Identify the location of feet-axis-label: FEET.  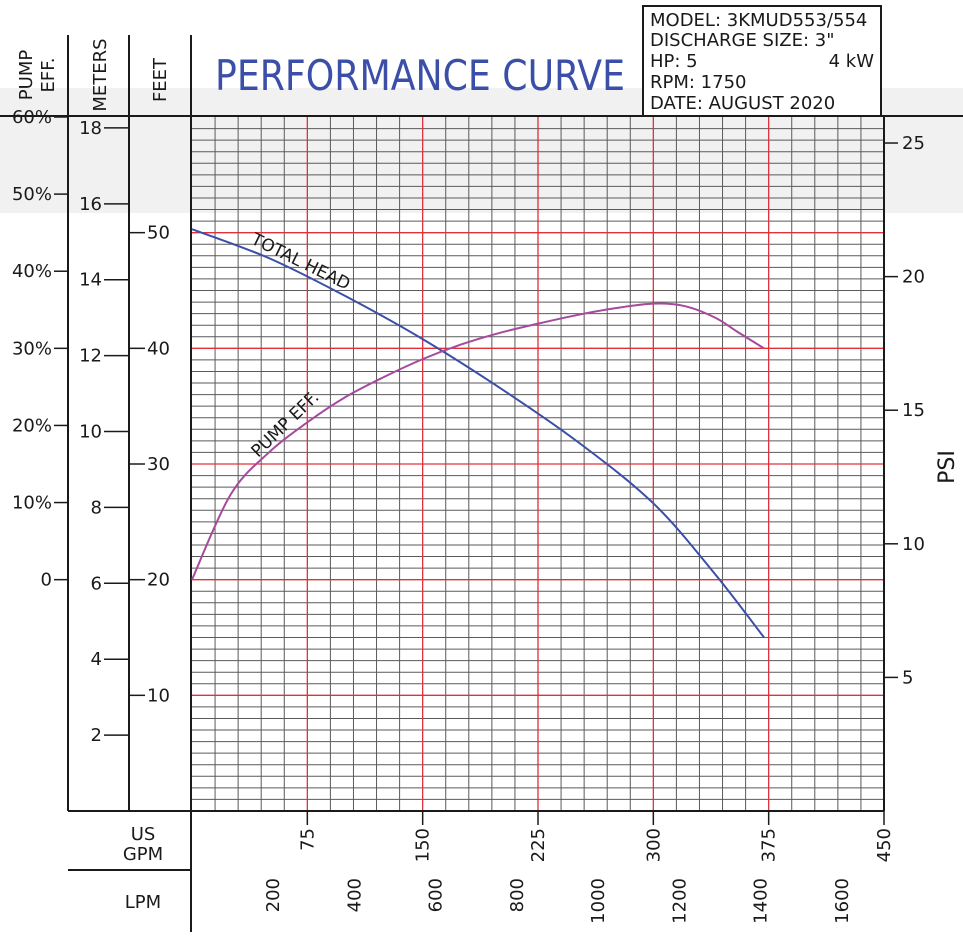
(160, 79).